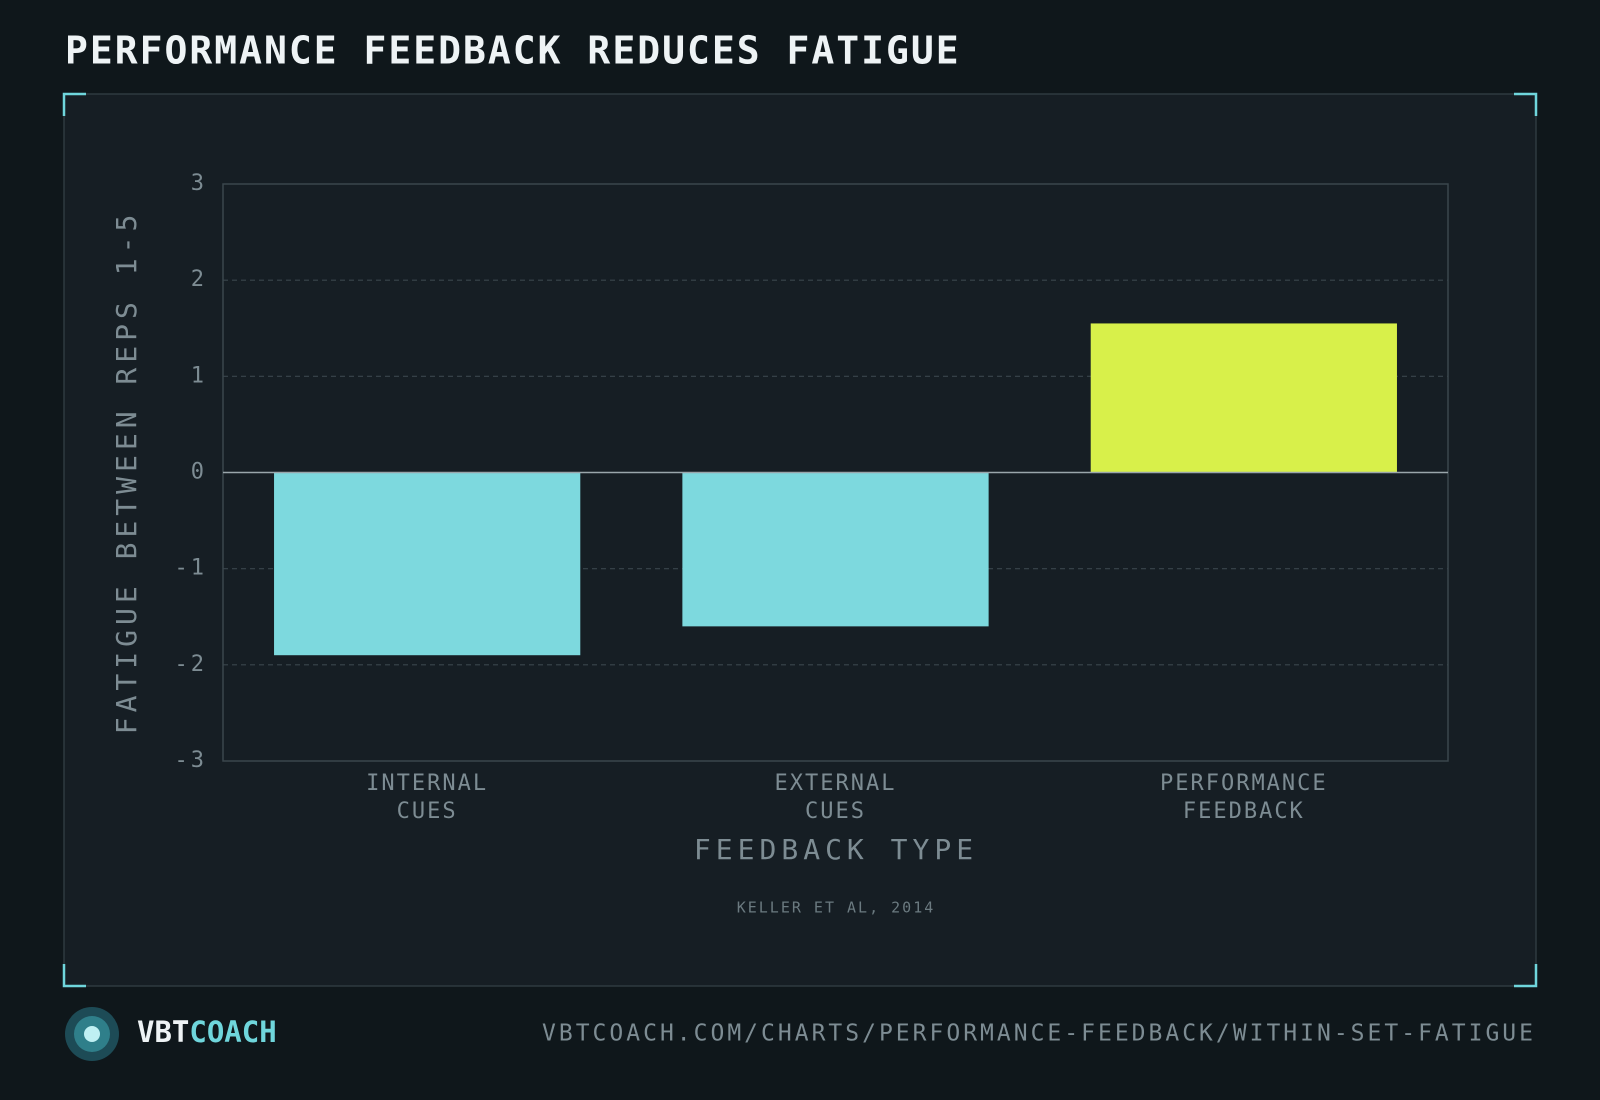  Describe the element at coordinates (1244, 811) in the screenshot. I see `x-tick-label: FEEDBACK` at that location.